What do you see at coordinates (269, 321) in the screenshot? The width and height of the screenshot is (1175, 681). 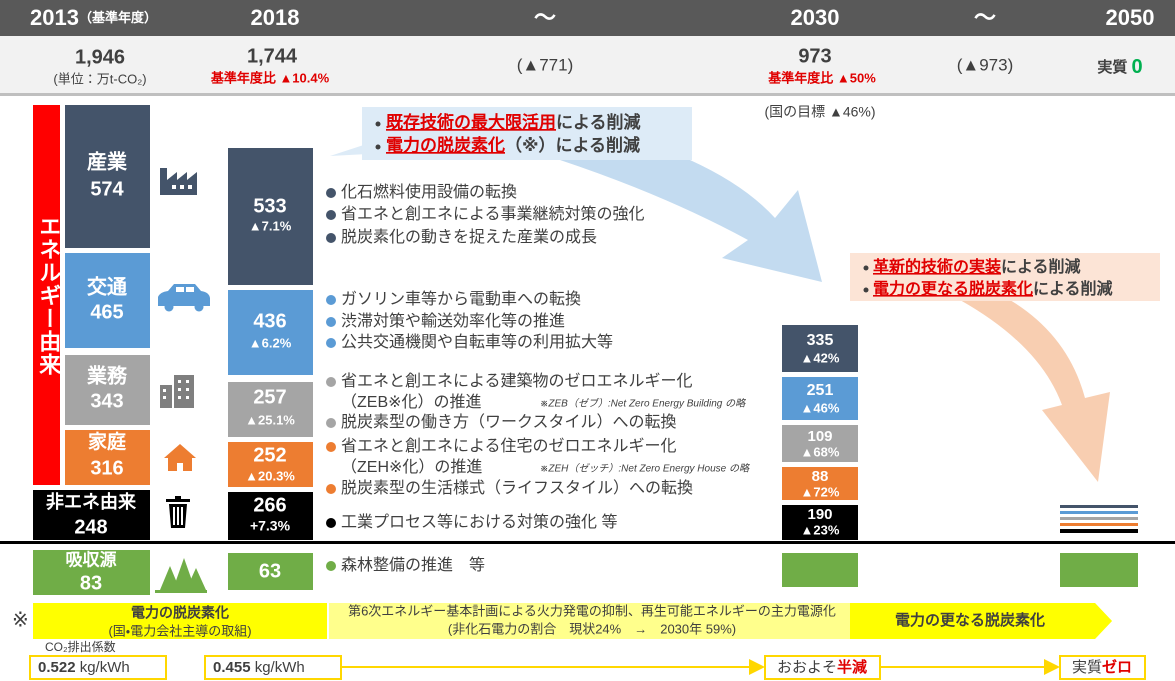 I see `value: 436` at bounding box center [269, 321].